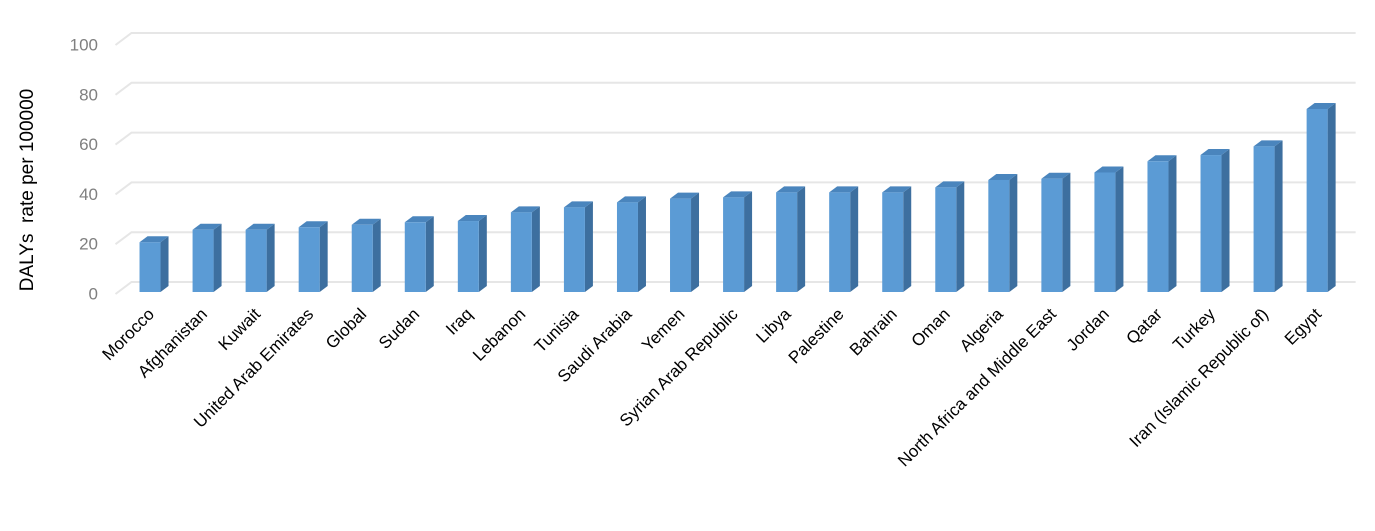  Describe the element at coordinates (459, 322) in the screenshot. I see `x-tick-label: Iraq` at that location.